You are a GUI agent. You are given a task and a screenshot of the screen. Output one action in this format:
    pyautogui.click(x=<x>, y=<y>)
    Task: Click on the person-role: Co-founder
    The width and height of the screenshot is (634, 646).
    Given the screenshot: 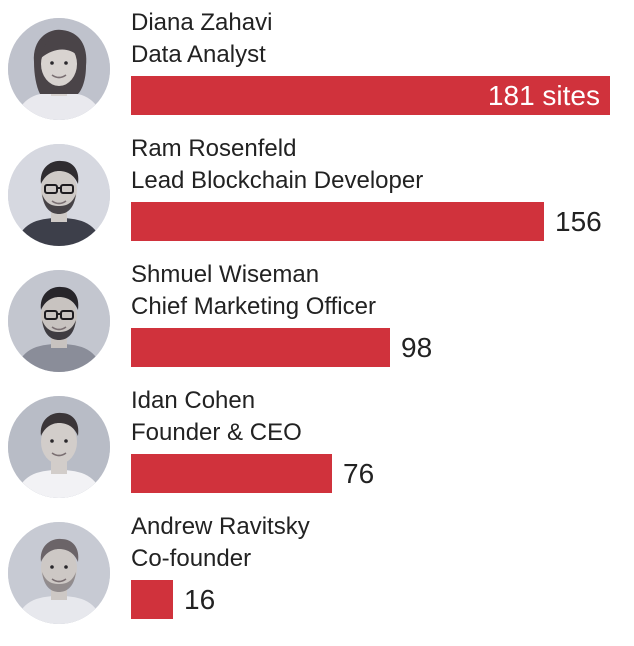 What is the action you would take?
    pyautogui.click(x=191, y=558)
    